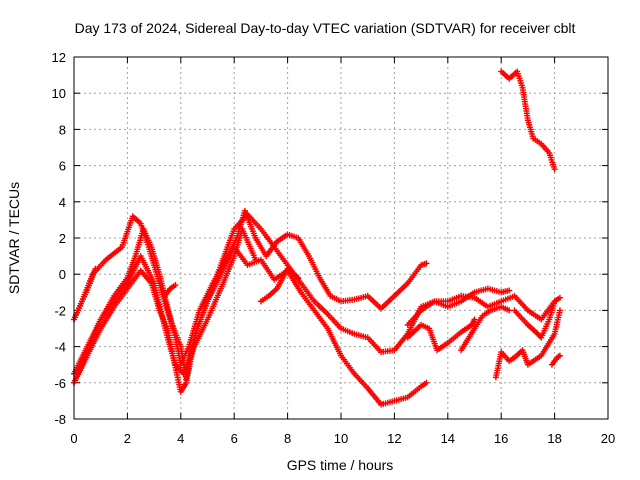  Describe the element at coordinates (340, 465) in the screenshot. I see `x-axis-label: GPS time / hours` at that location.